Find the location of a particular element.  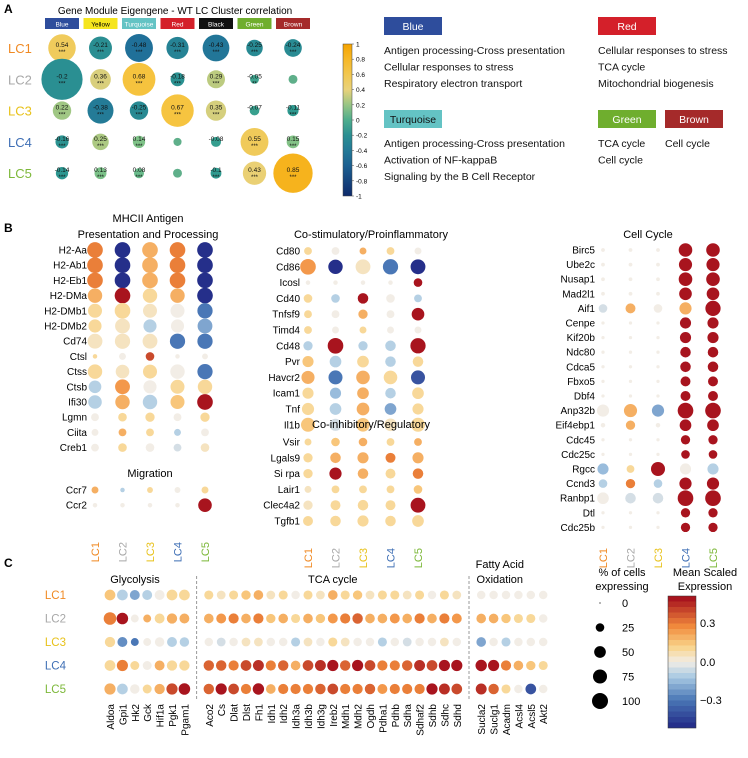

gene-label: Rgcc is located at coordinates (583, 470).